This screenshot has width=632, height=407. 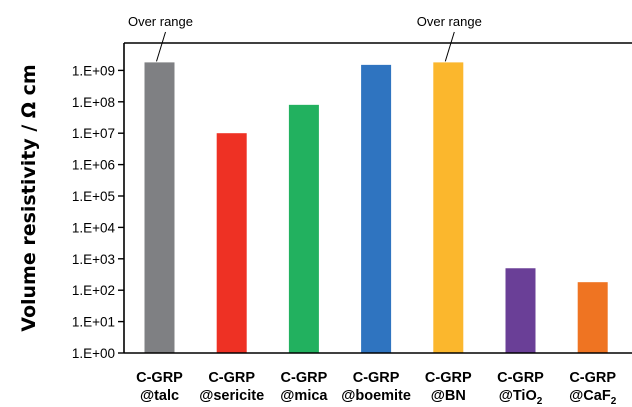 I want to click on x-tick-label-line2: @BN, so click(x=448, y=396).